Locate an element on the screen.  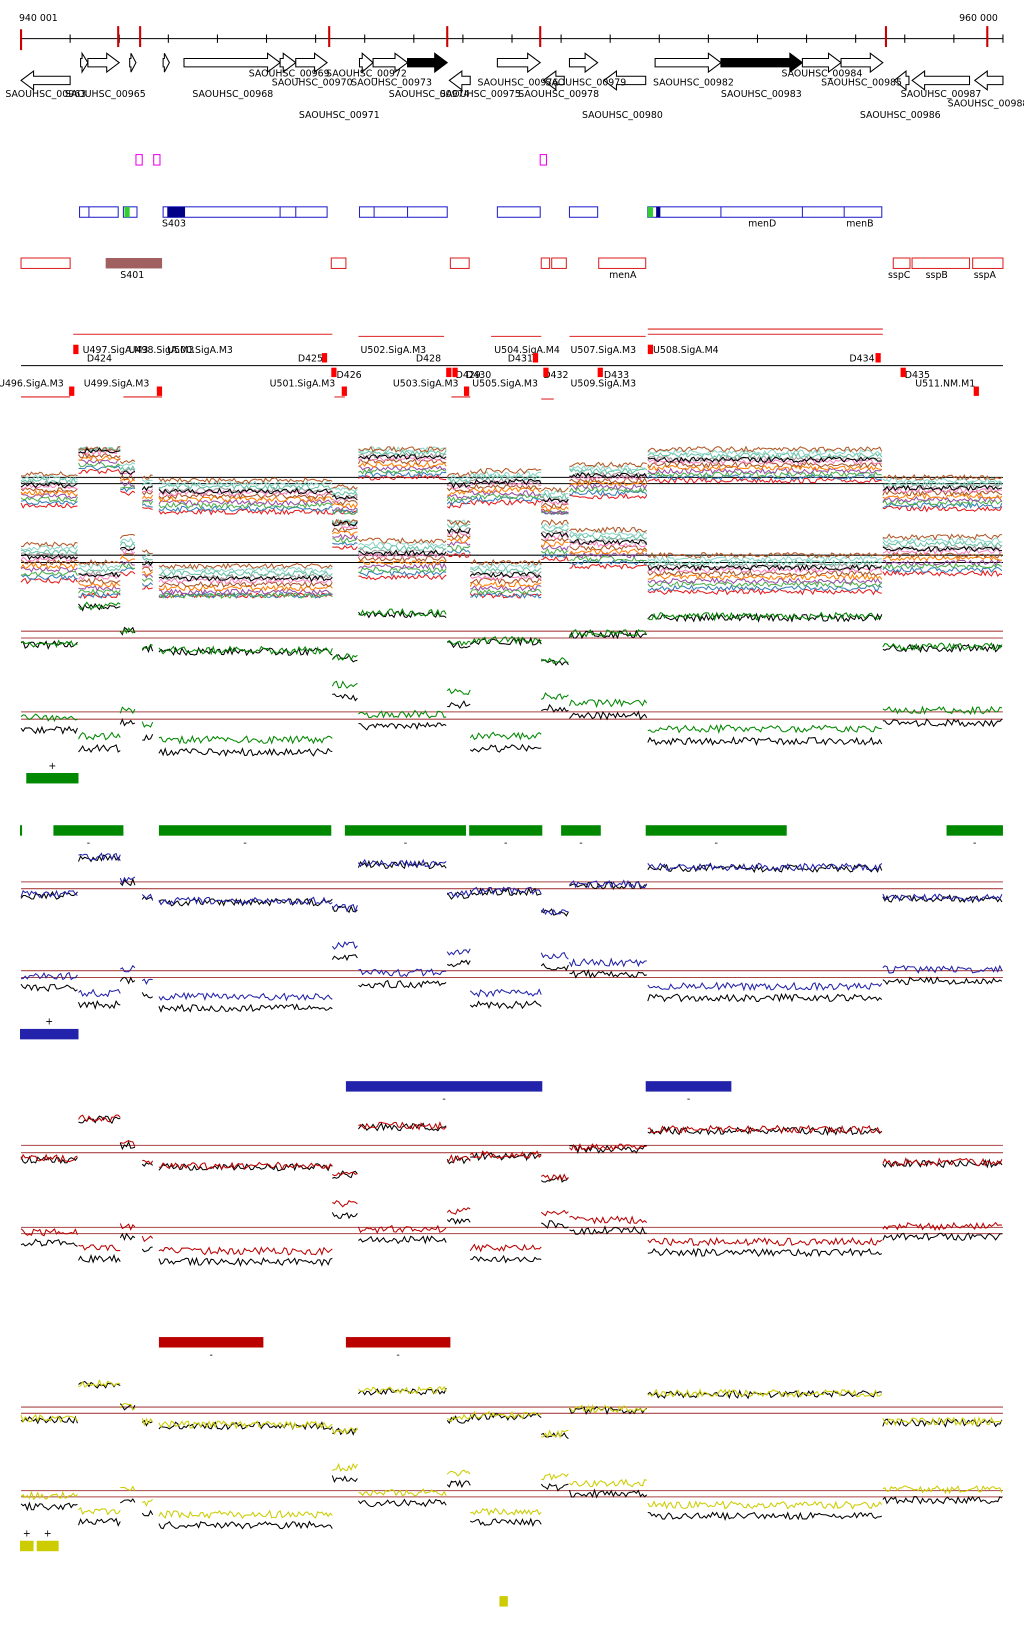
gene-label: SAOUHSC_00980 is located at coordinates (622, 115).